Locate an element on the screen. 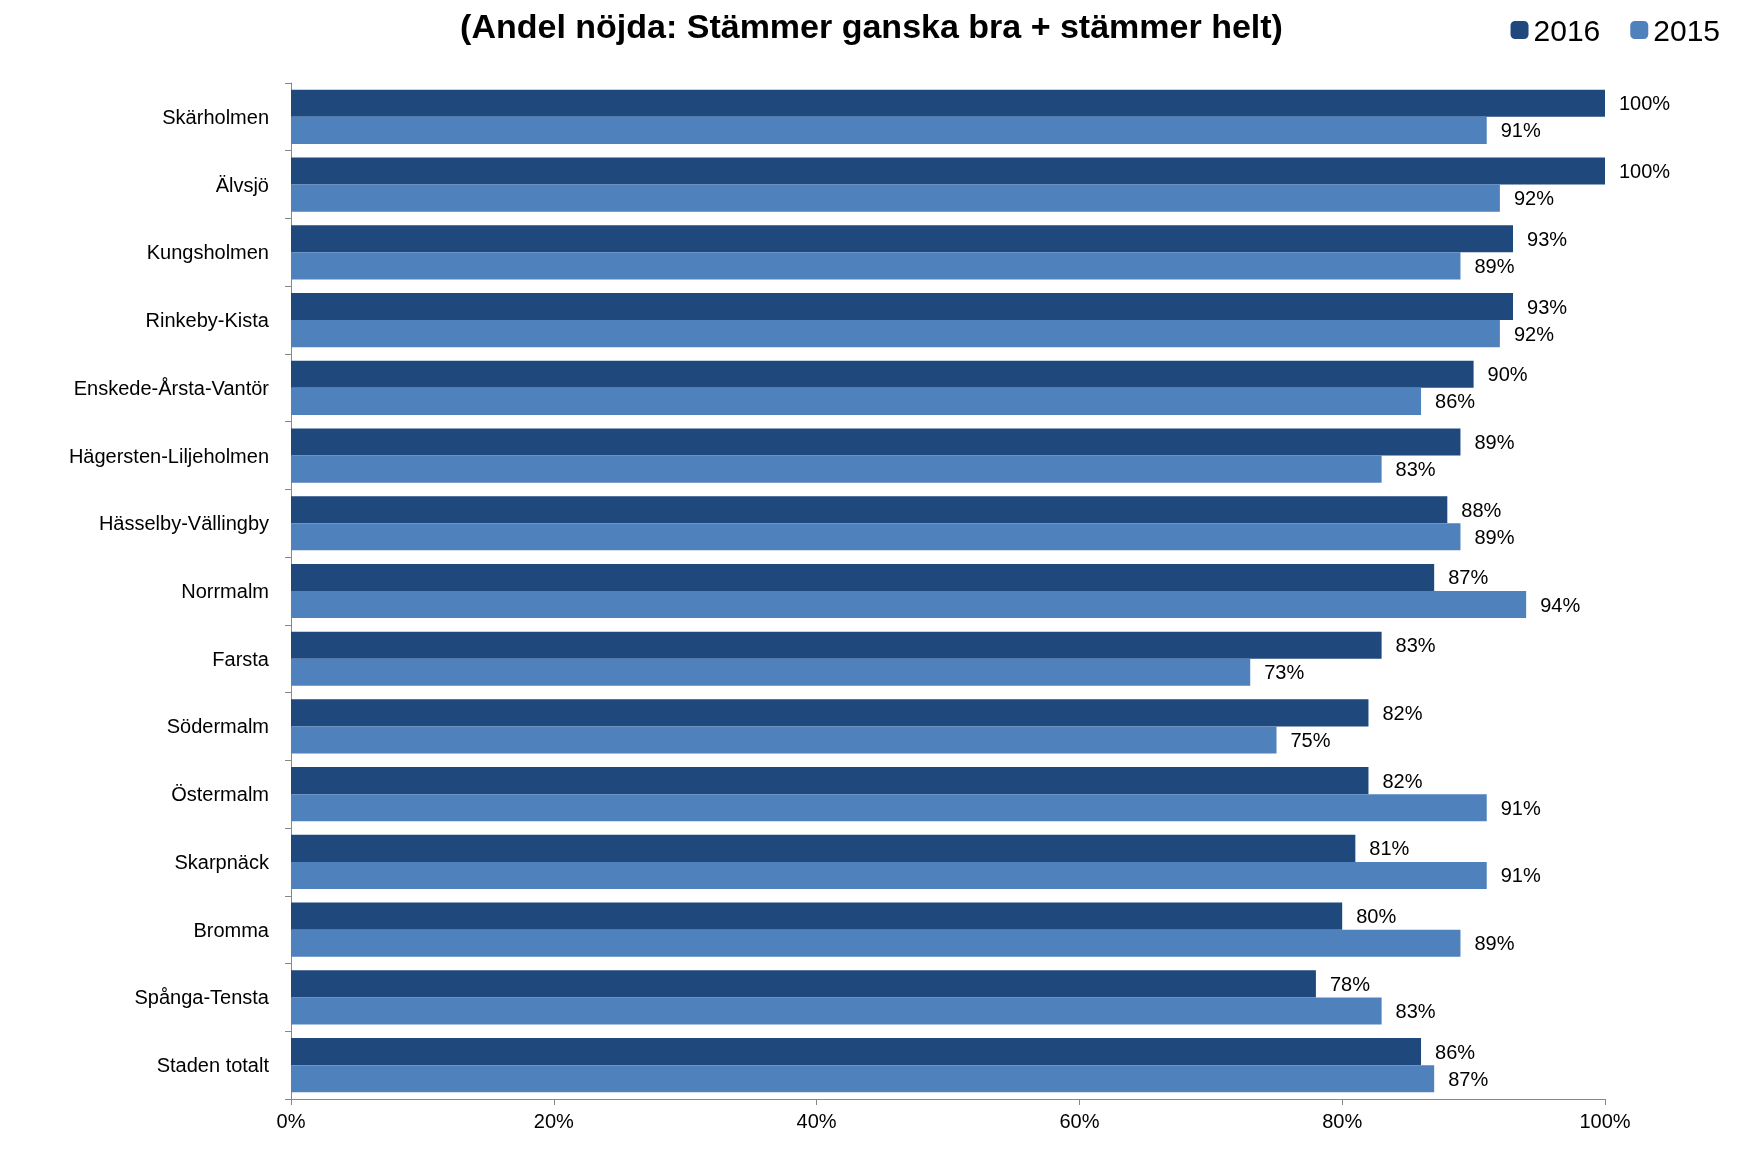 The height and width of the screenshot is (1162, 1743). y-tick-label: Hässelby-Vällingby is located at coordinates (183, 523).